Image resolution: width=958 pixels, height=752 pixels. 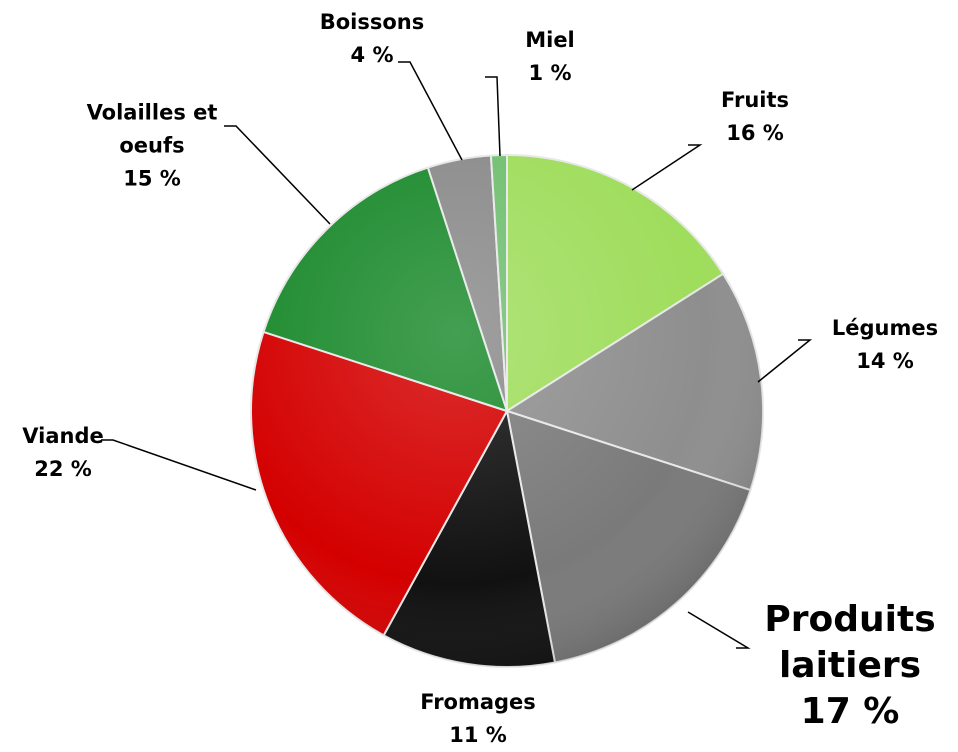 What do you see at coordinates (372, 39) in the screenshot?
I see `slice-label: Boissons 4 %` at bounding box center [372, 39].